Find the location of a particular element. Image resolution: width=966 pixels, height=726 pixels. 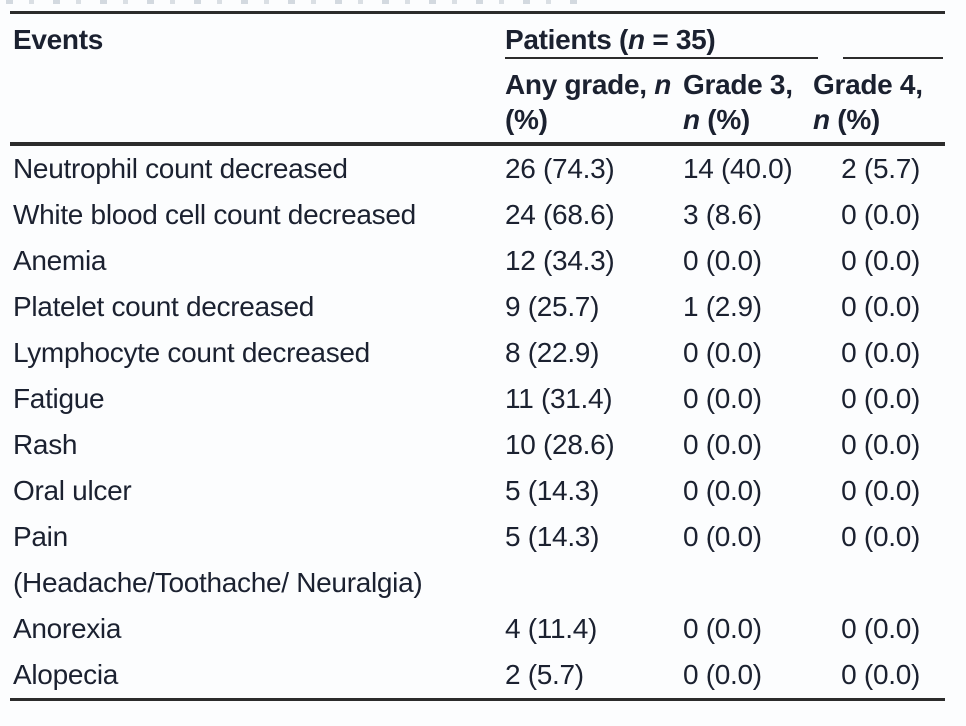

event-line1: Pain is located at coordinates (40, 536).